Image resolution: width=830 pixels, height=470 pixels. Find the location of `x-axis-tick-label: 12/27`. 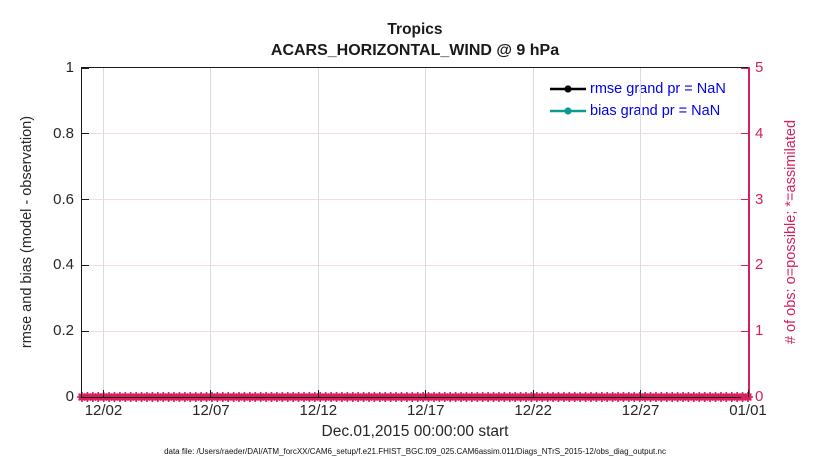

x-axis-tick-label: 12/27 is located at coordinates (640, 410).